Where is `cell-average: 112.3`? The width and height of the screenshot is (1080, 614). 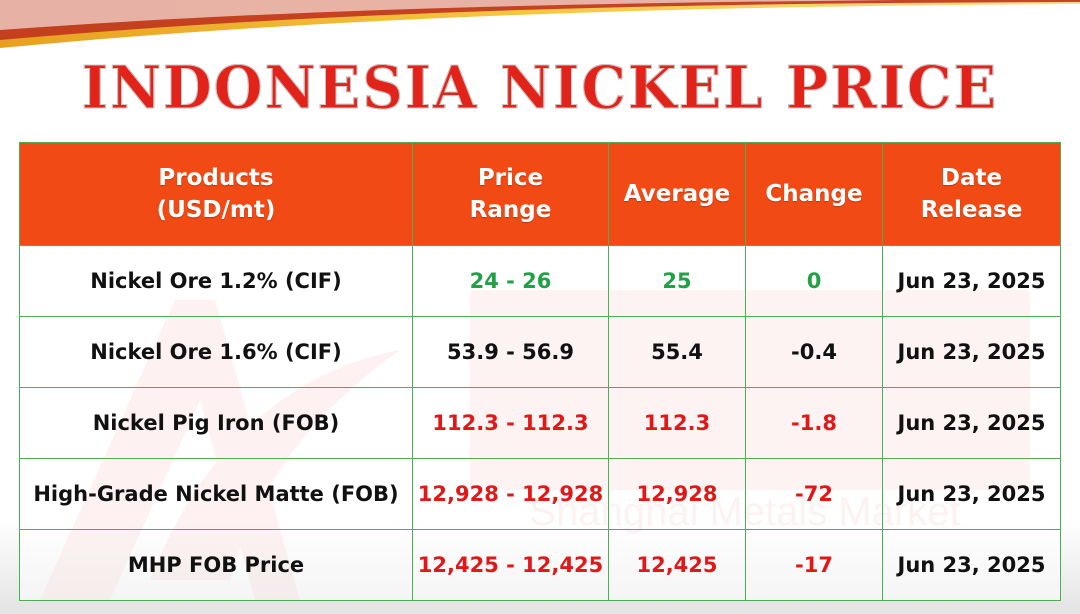
cell-average: 112.3 is located at coordinates (677, 423).